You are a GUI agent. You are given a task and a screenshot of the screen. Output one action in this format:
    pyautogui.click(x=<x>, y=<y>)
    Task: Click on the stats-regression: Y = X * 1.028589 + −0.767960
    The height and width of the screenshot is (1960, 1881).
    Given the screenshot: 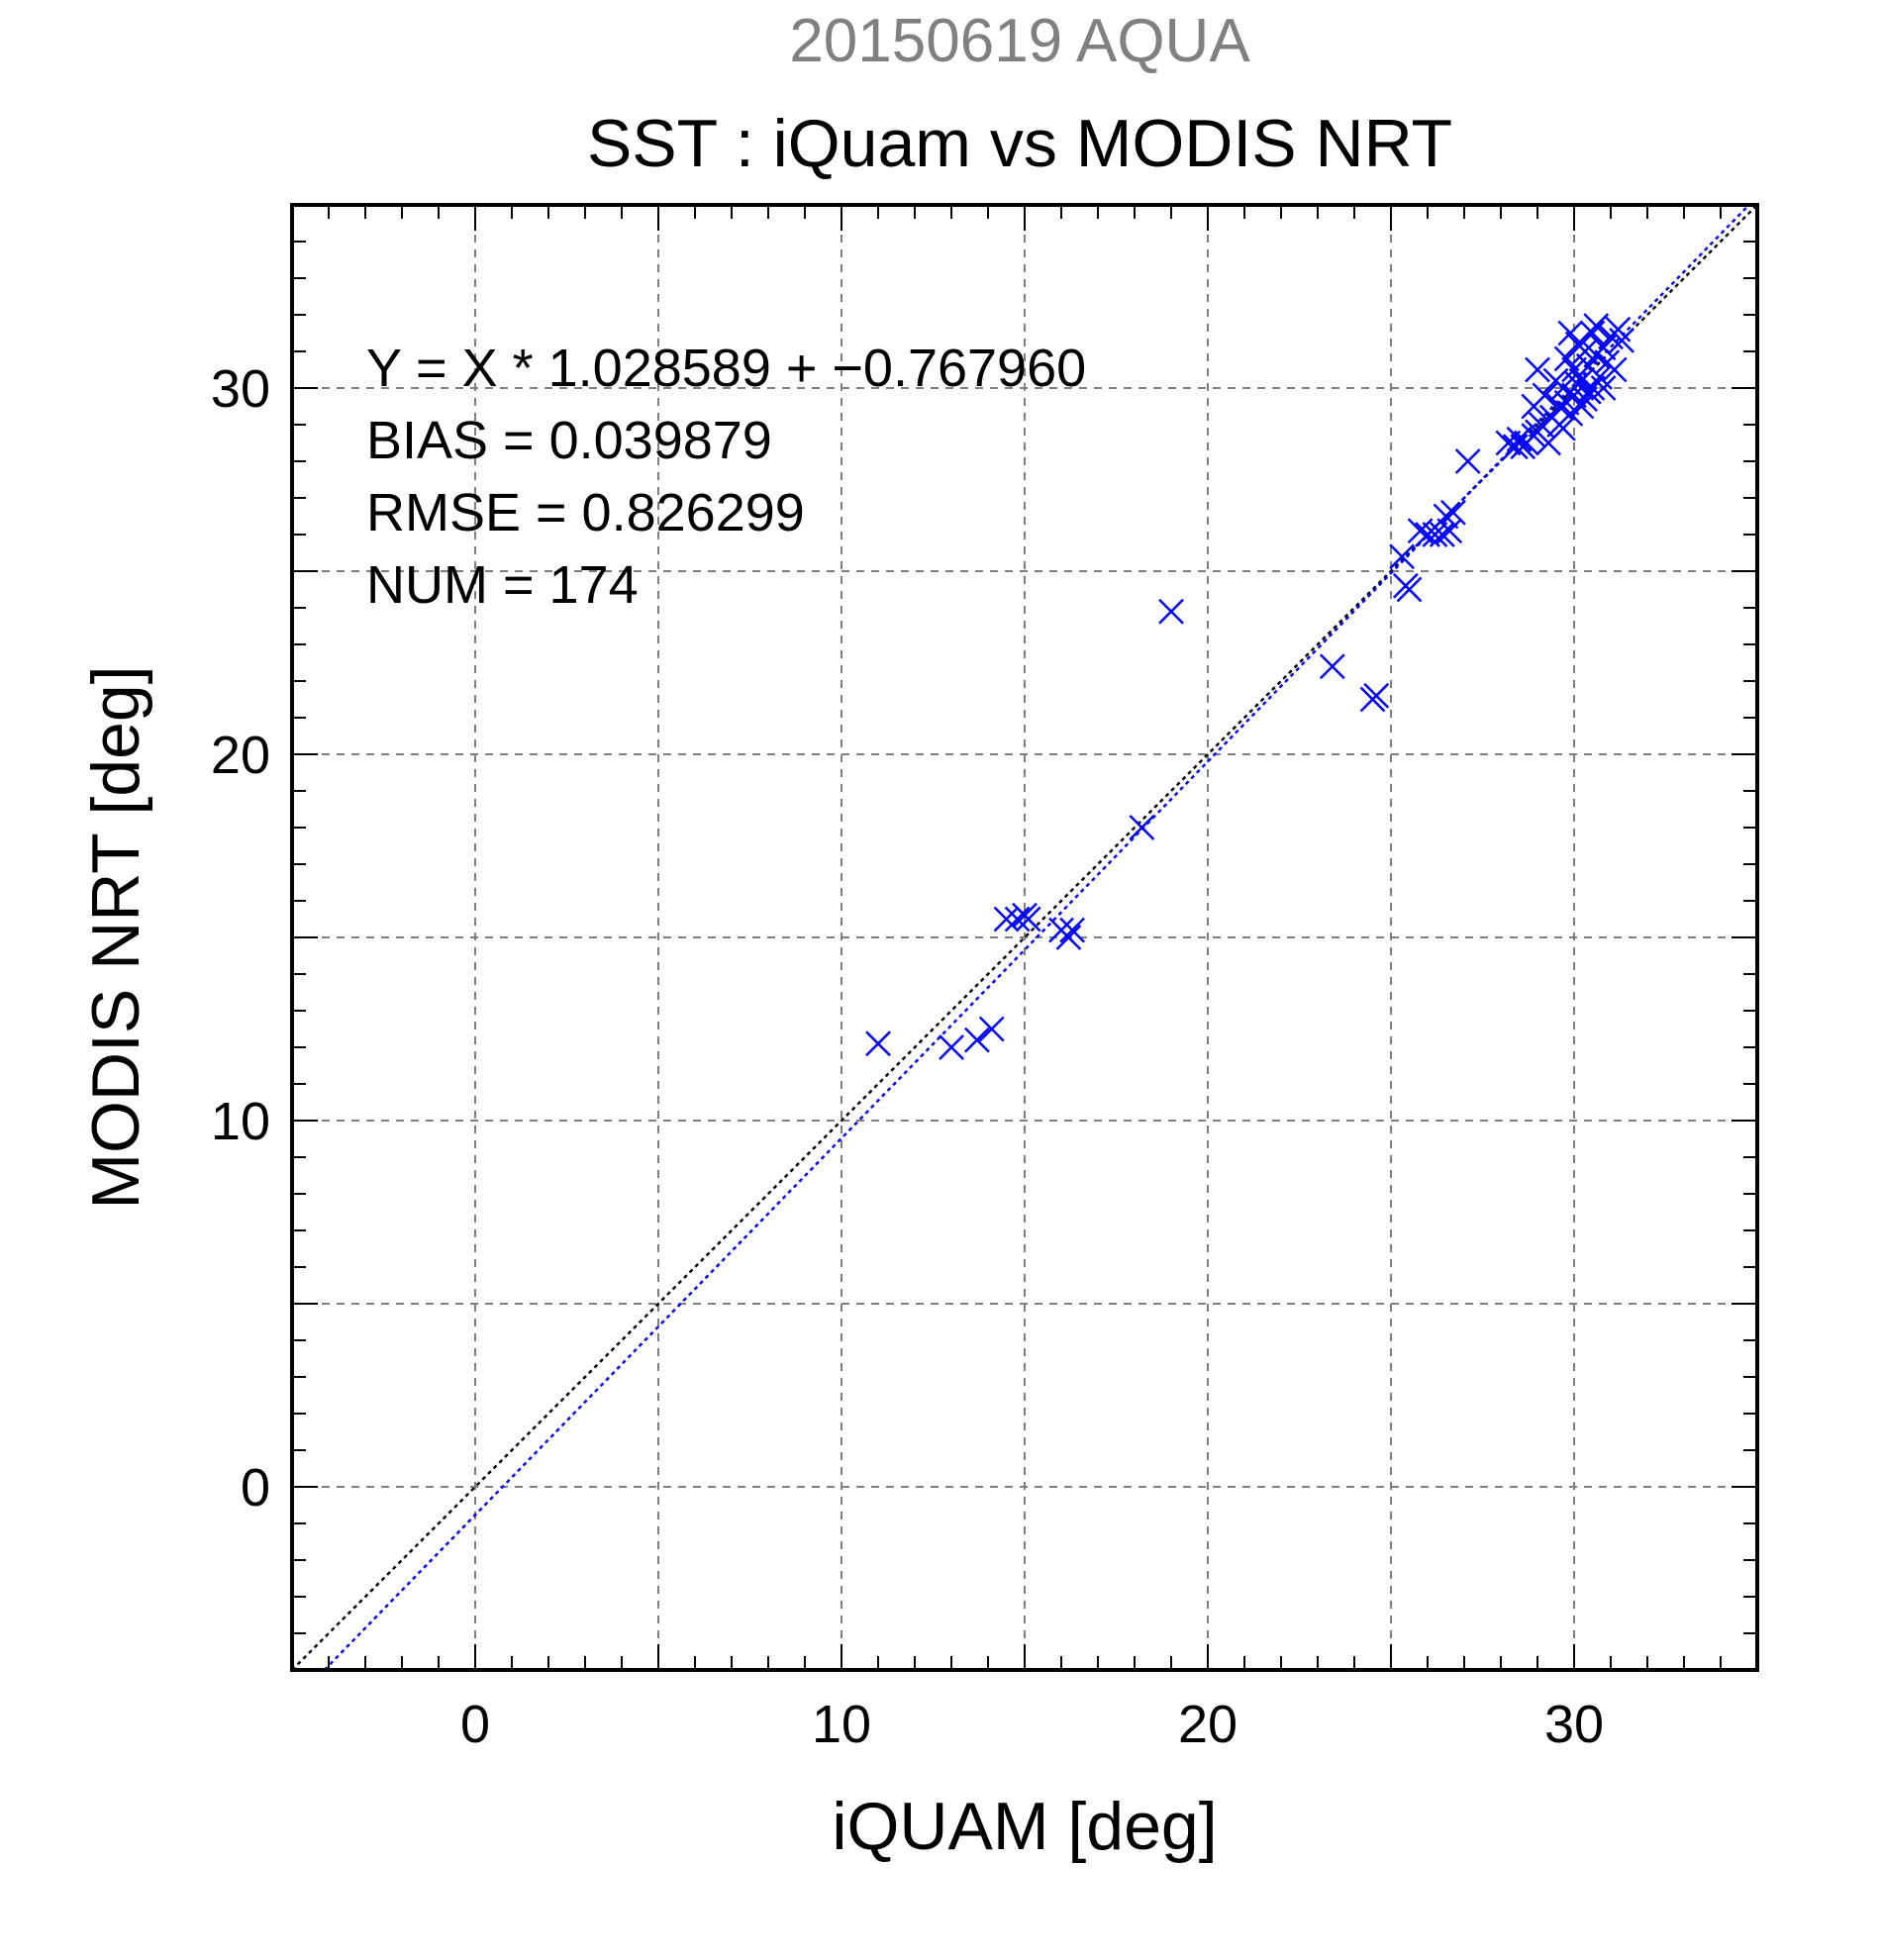 What is the action you would take?
    pyautogui.click(x=726, y=368)
    